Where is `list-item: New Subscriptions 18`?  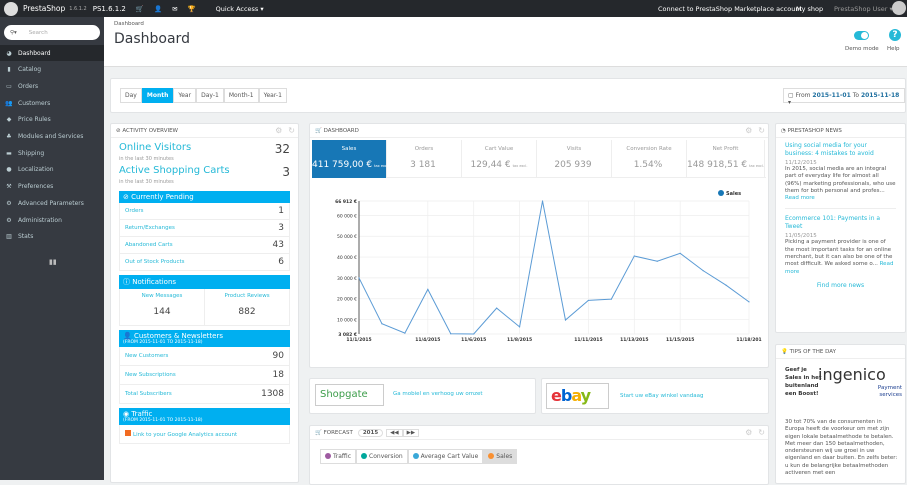
list-item: New Subscriptions 18 is located at coordinates (204, 375).